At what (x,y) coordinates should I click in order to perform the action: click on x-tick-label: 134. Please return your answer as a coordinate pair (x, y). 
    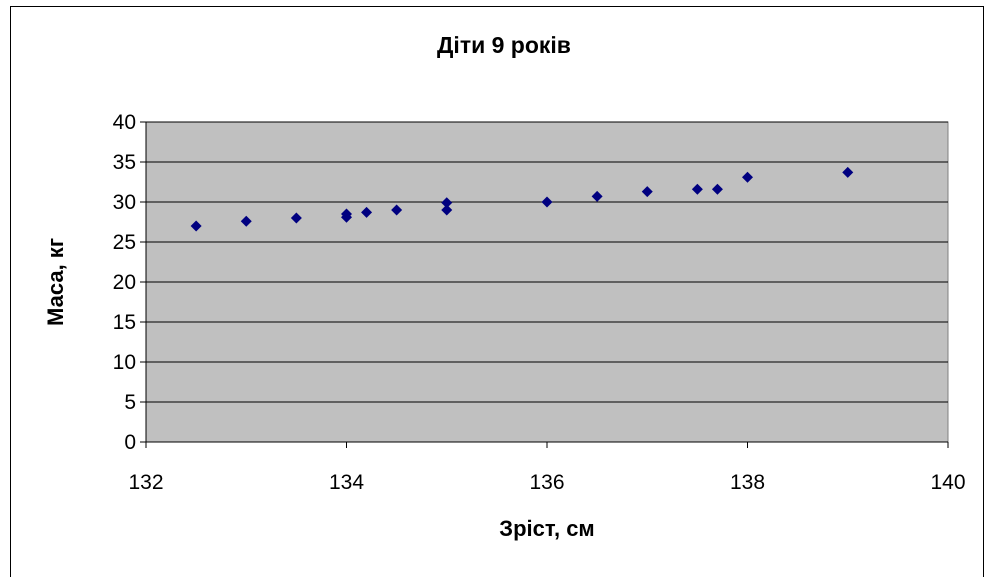
    Looking at the image, I should click on (346, 482).